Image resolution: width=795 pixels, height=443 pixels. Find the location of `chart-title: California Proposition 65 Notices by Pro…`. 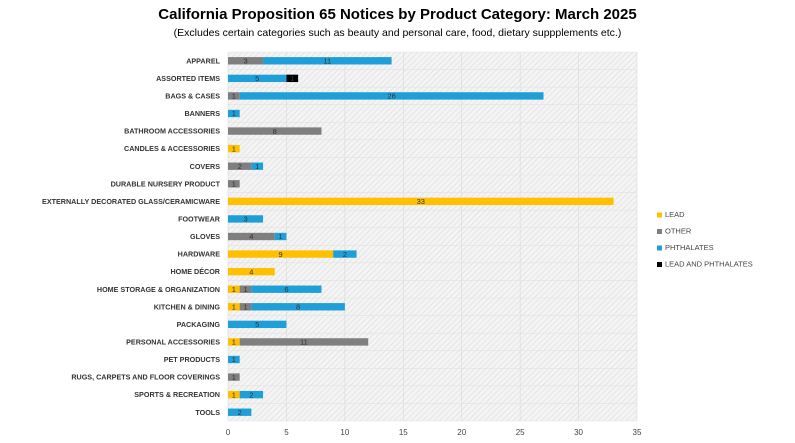

chart-title: California Proposition 65 Notices by Pro… is located at coordinates (397, 14).